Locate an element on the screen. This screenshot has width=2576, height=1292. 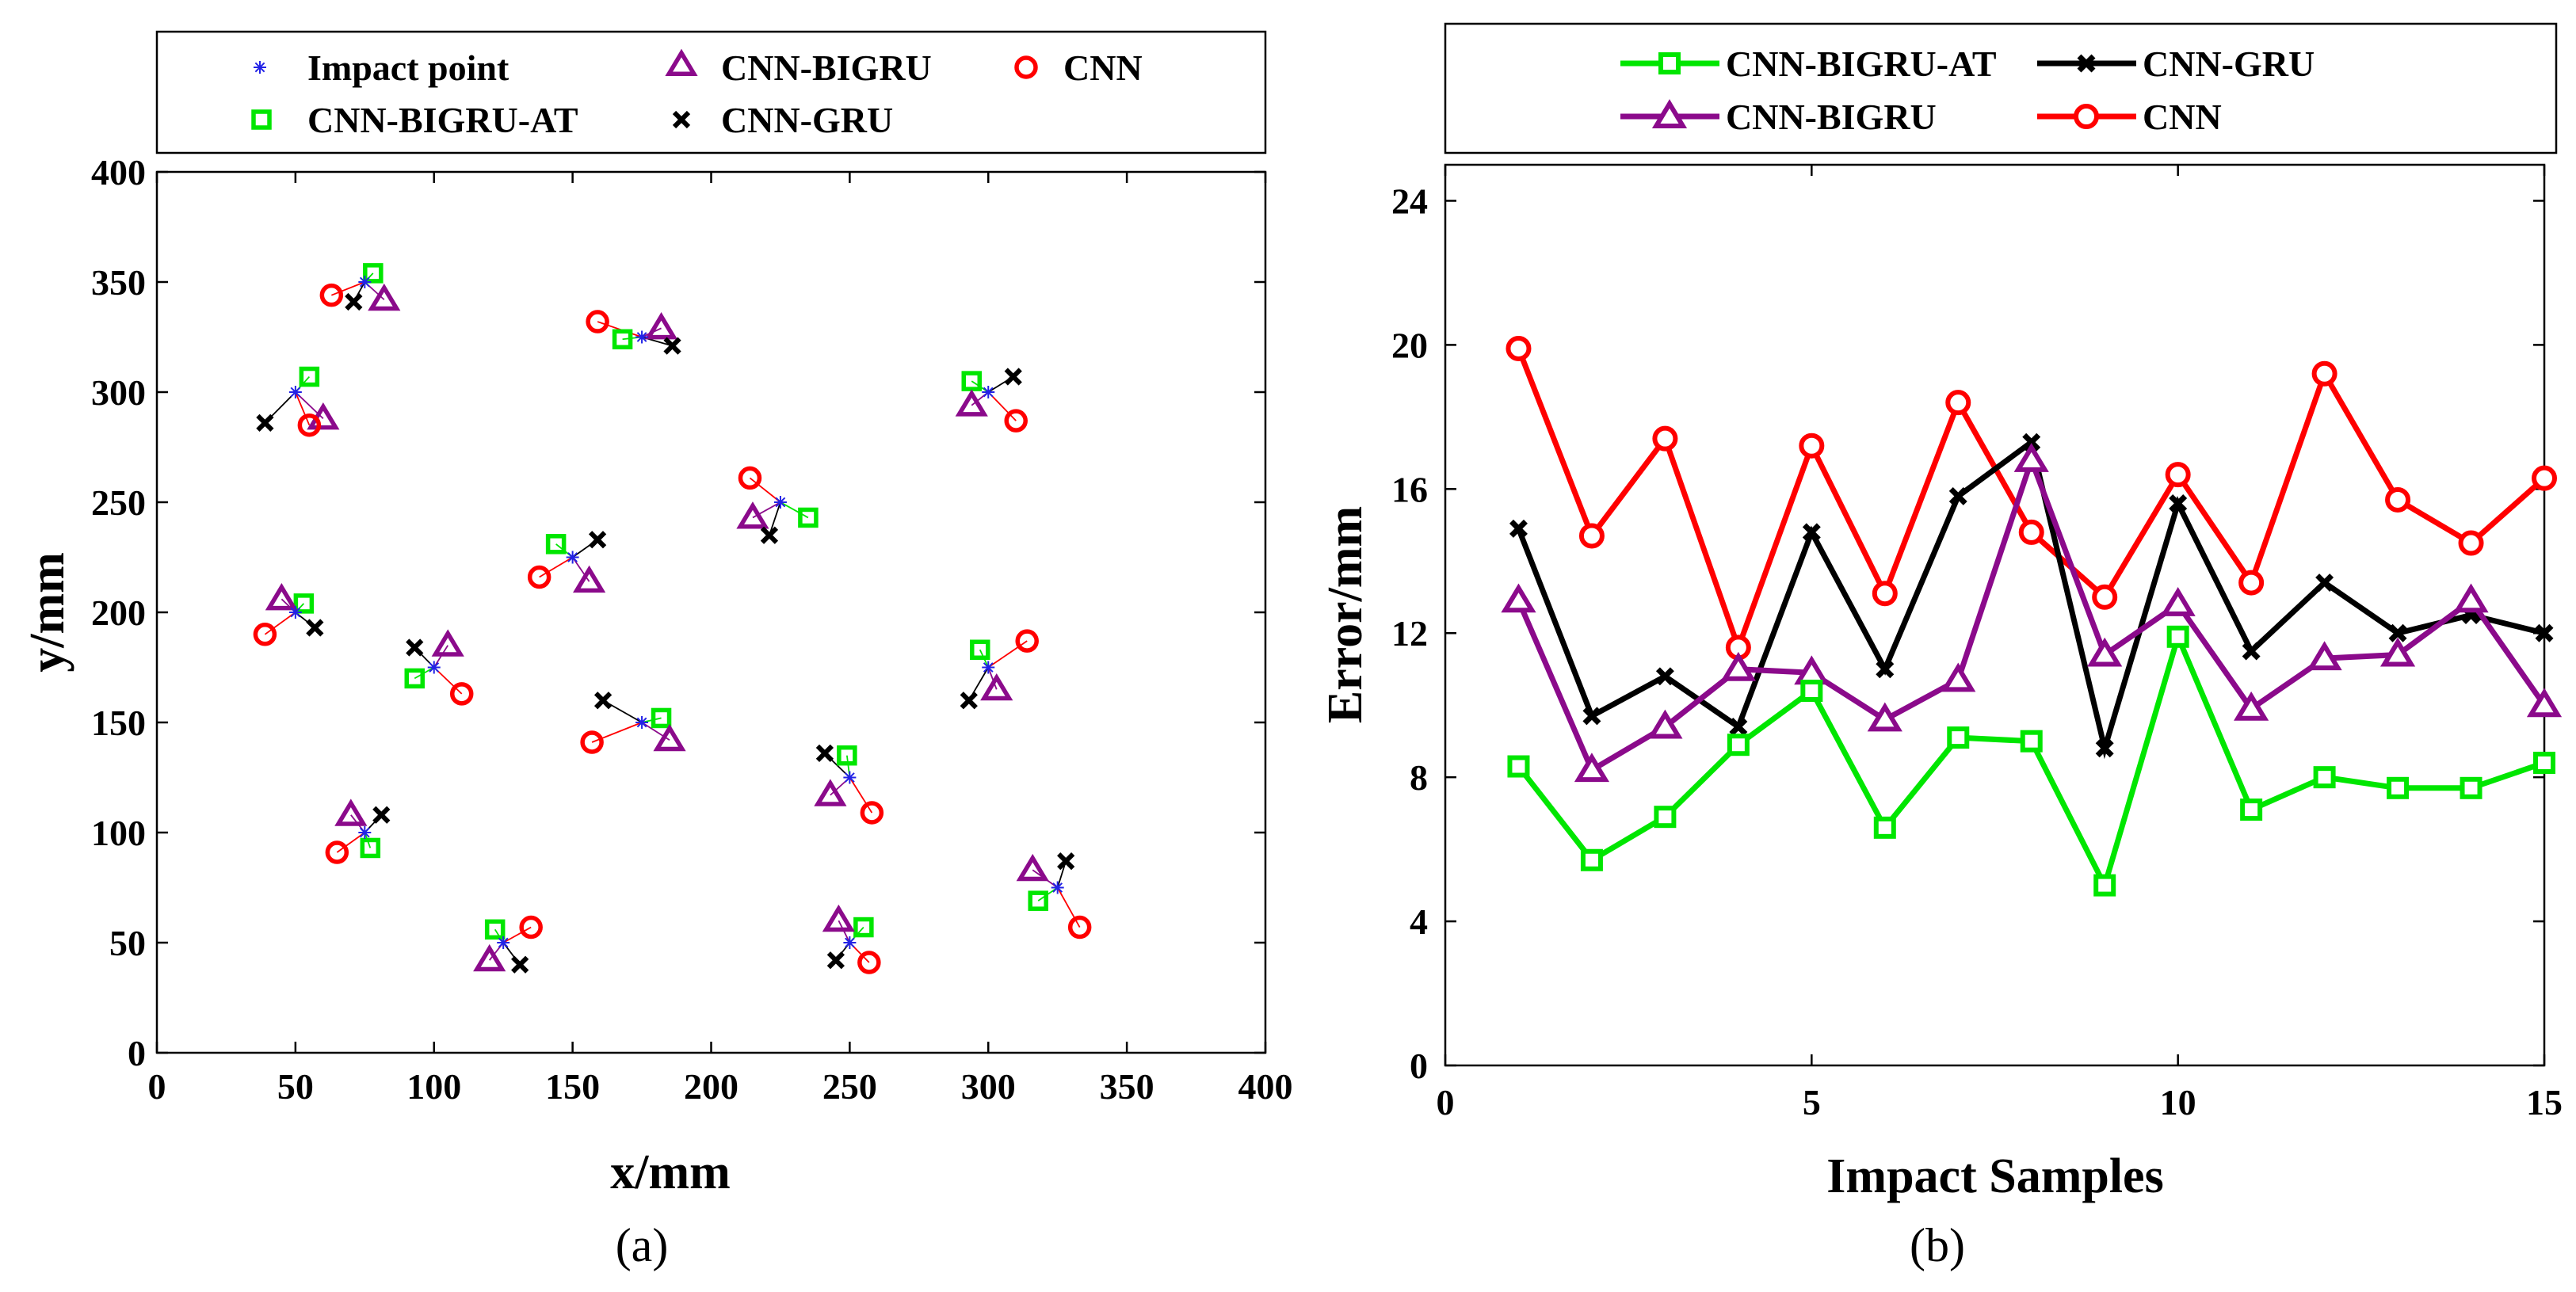
panel-b-y-tick-label: 24 is located at coordinates (1409, 201).